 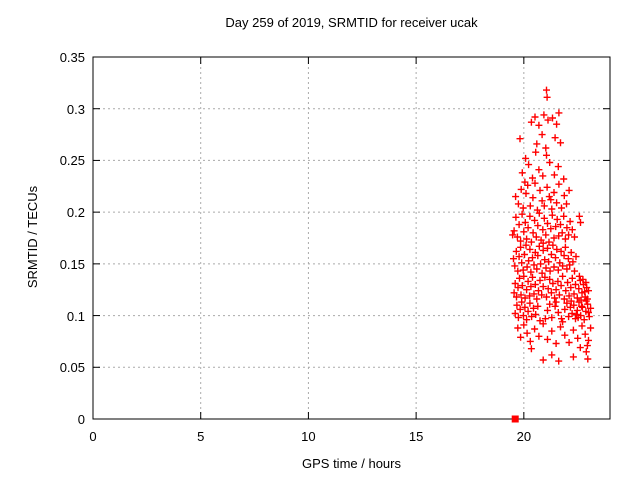 I want to click on x-tick-label: 10, so click(x=308, y=436).